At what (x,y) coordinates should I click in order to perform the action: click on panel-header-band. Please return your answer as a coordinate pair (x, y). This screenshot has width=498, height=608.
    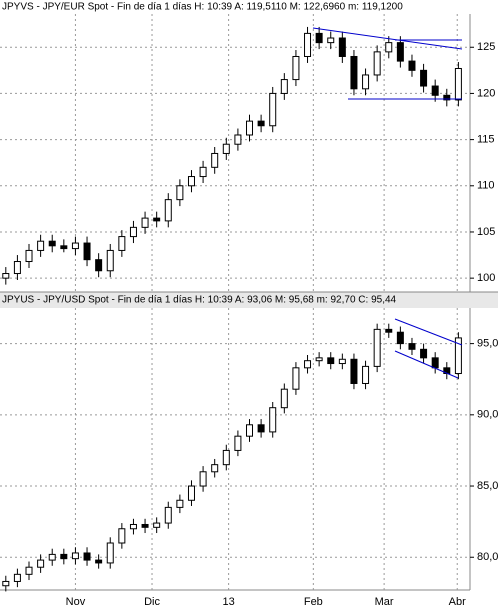
    Looking at the image, I should click on (249, 300).